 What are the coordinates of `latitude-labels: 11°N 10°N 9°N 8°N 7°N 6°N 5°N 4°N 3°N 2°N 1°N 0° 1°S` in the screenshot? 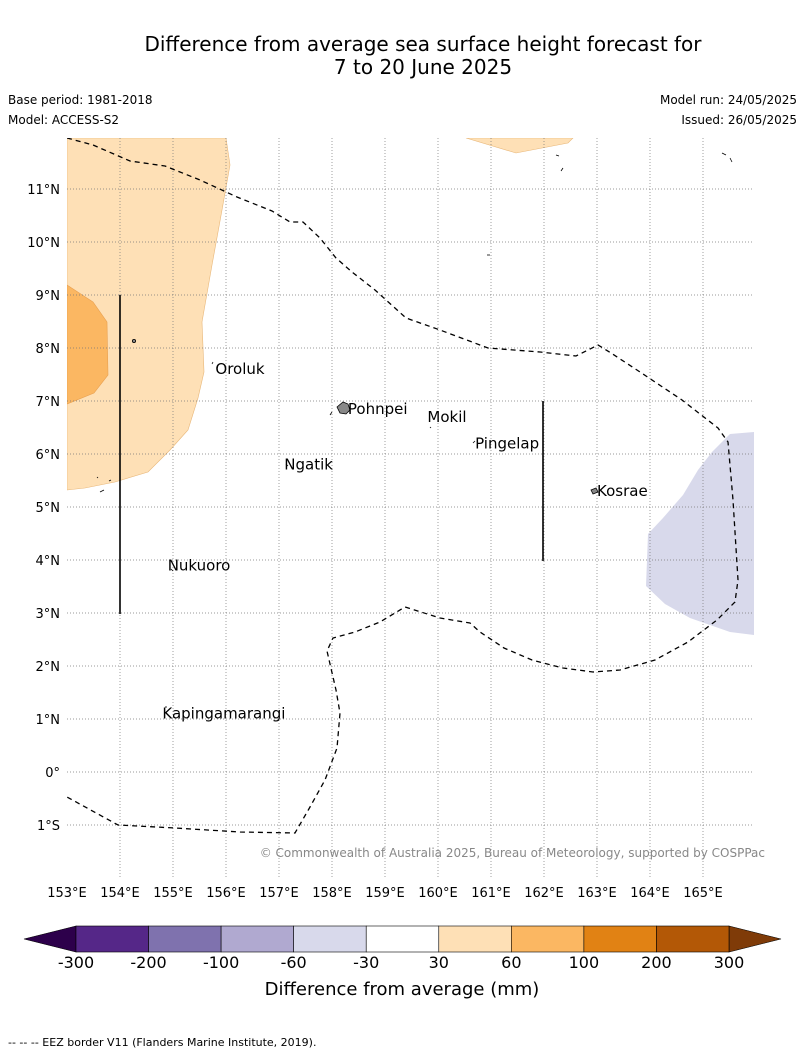 It's located at (43, 508).